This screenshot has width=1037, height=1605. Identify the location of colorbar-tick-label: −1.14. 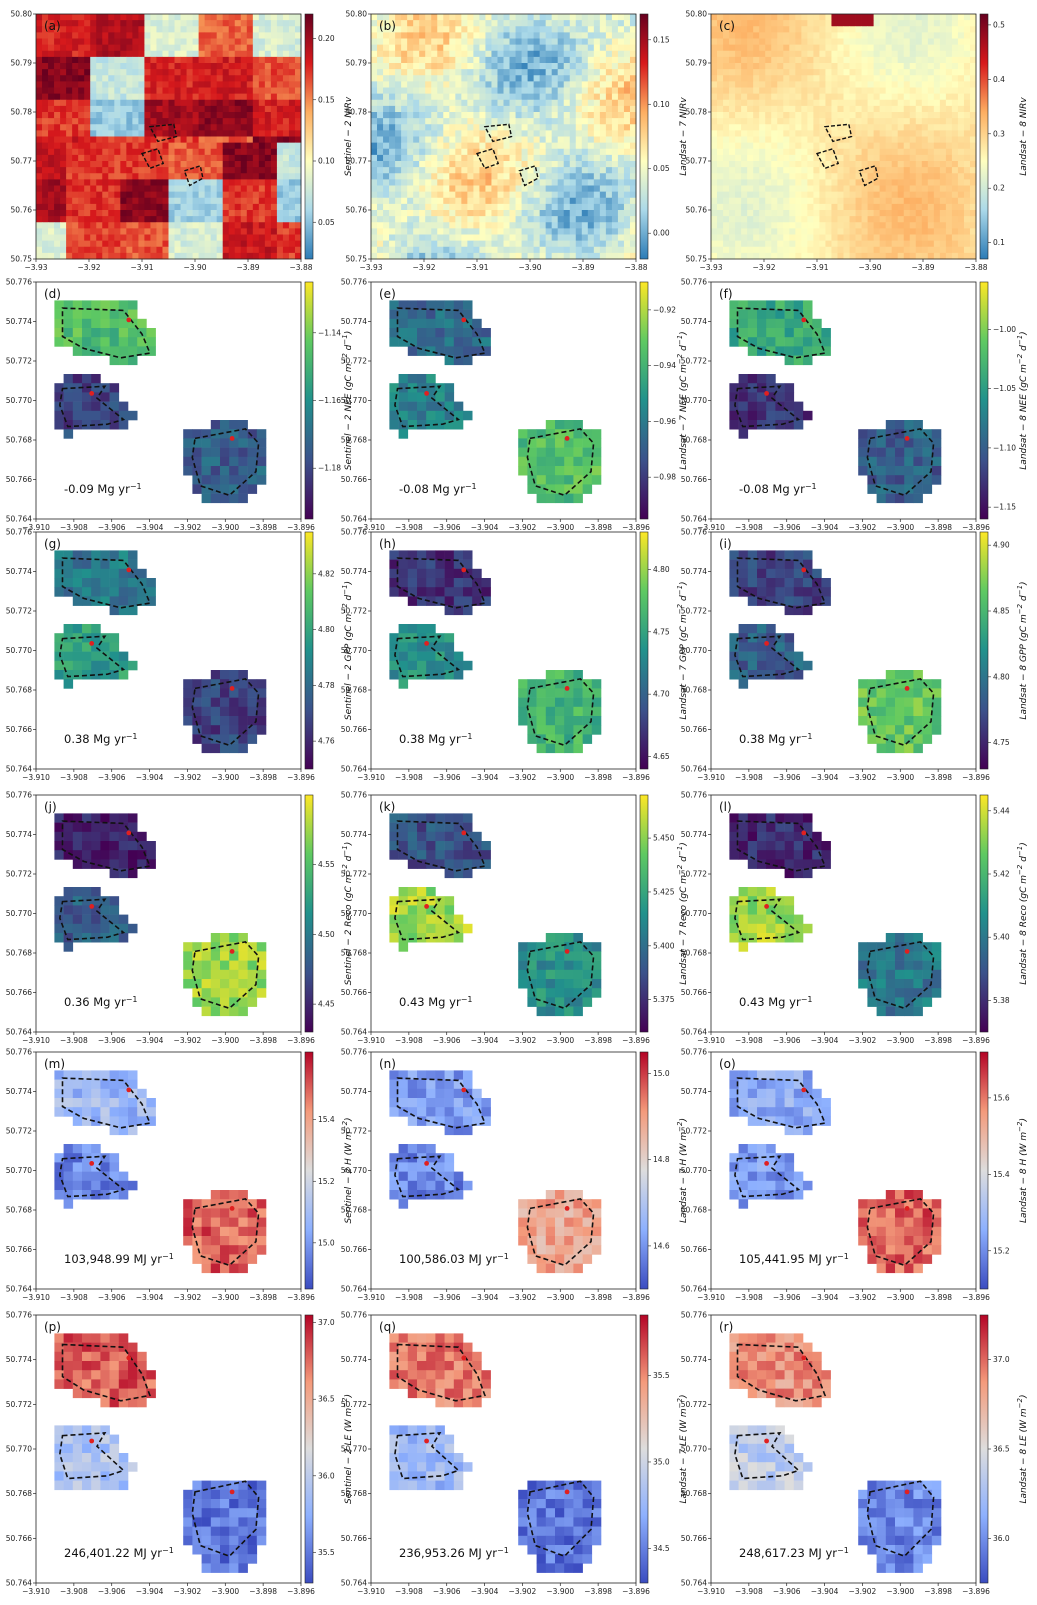
(329, 332).